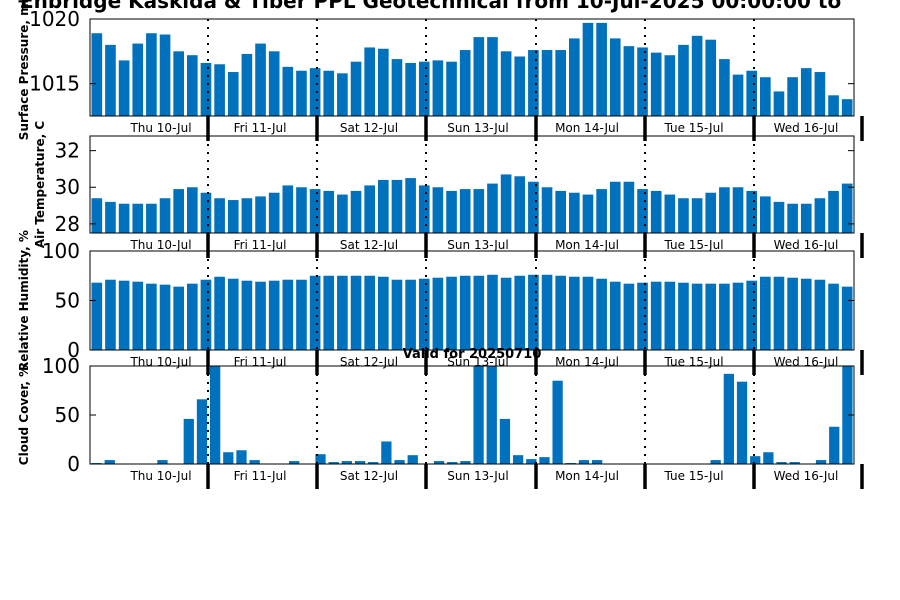  Describe the element at coordinates (806, 245) in the screenshot. I see `x-tick-label: Wed 16-Jul` at that location.